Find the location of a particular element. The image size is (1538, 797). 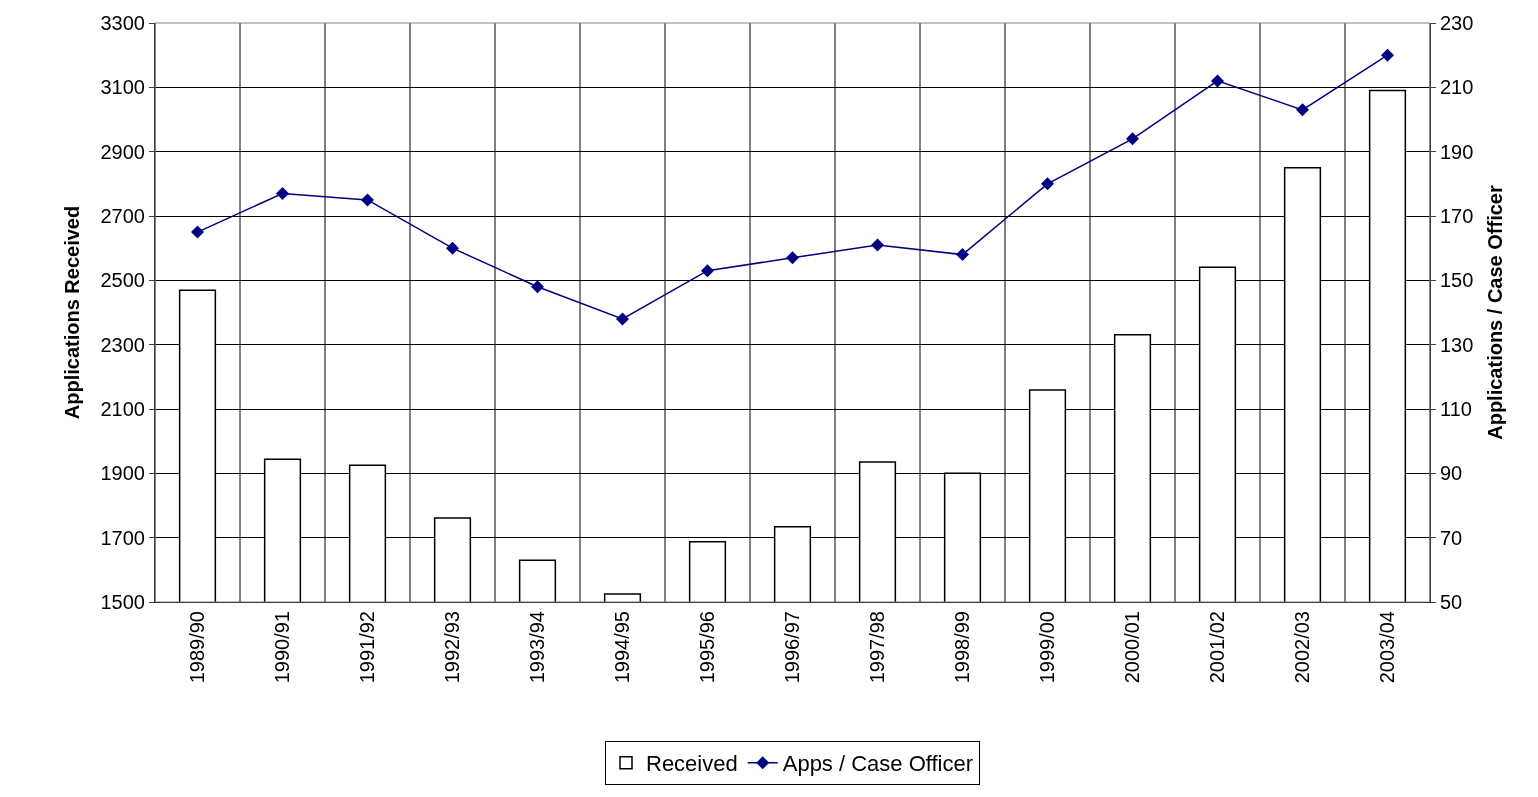

x-tick-label: 1995/96 is located at coordinates (707, 647).